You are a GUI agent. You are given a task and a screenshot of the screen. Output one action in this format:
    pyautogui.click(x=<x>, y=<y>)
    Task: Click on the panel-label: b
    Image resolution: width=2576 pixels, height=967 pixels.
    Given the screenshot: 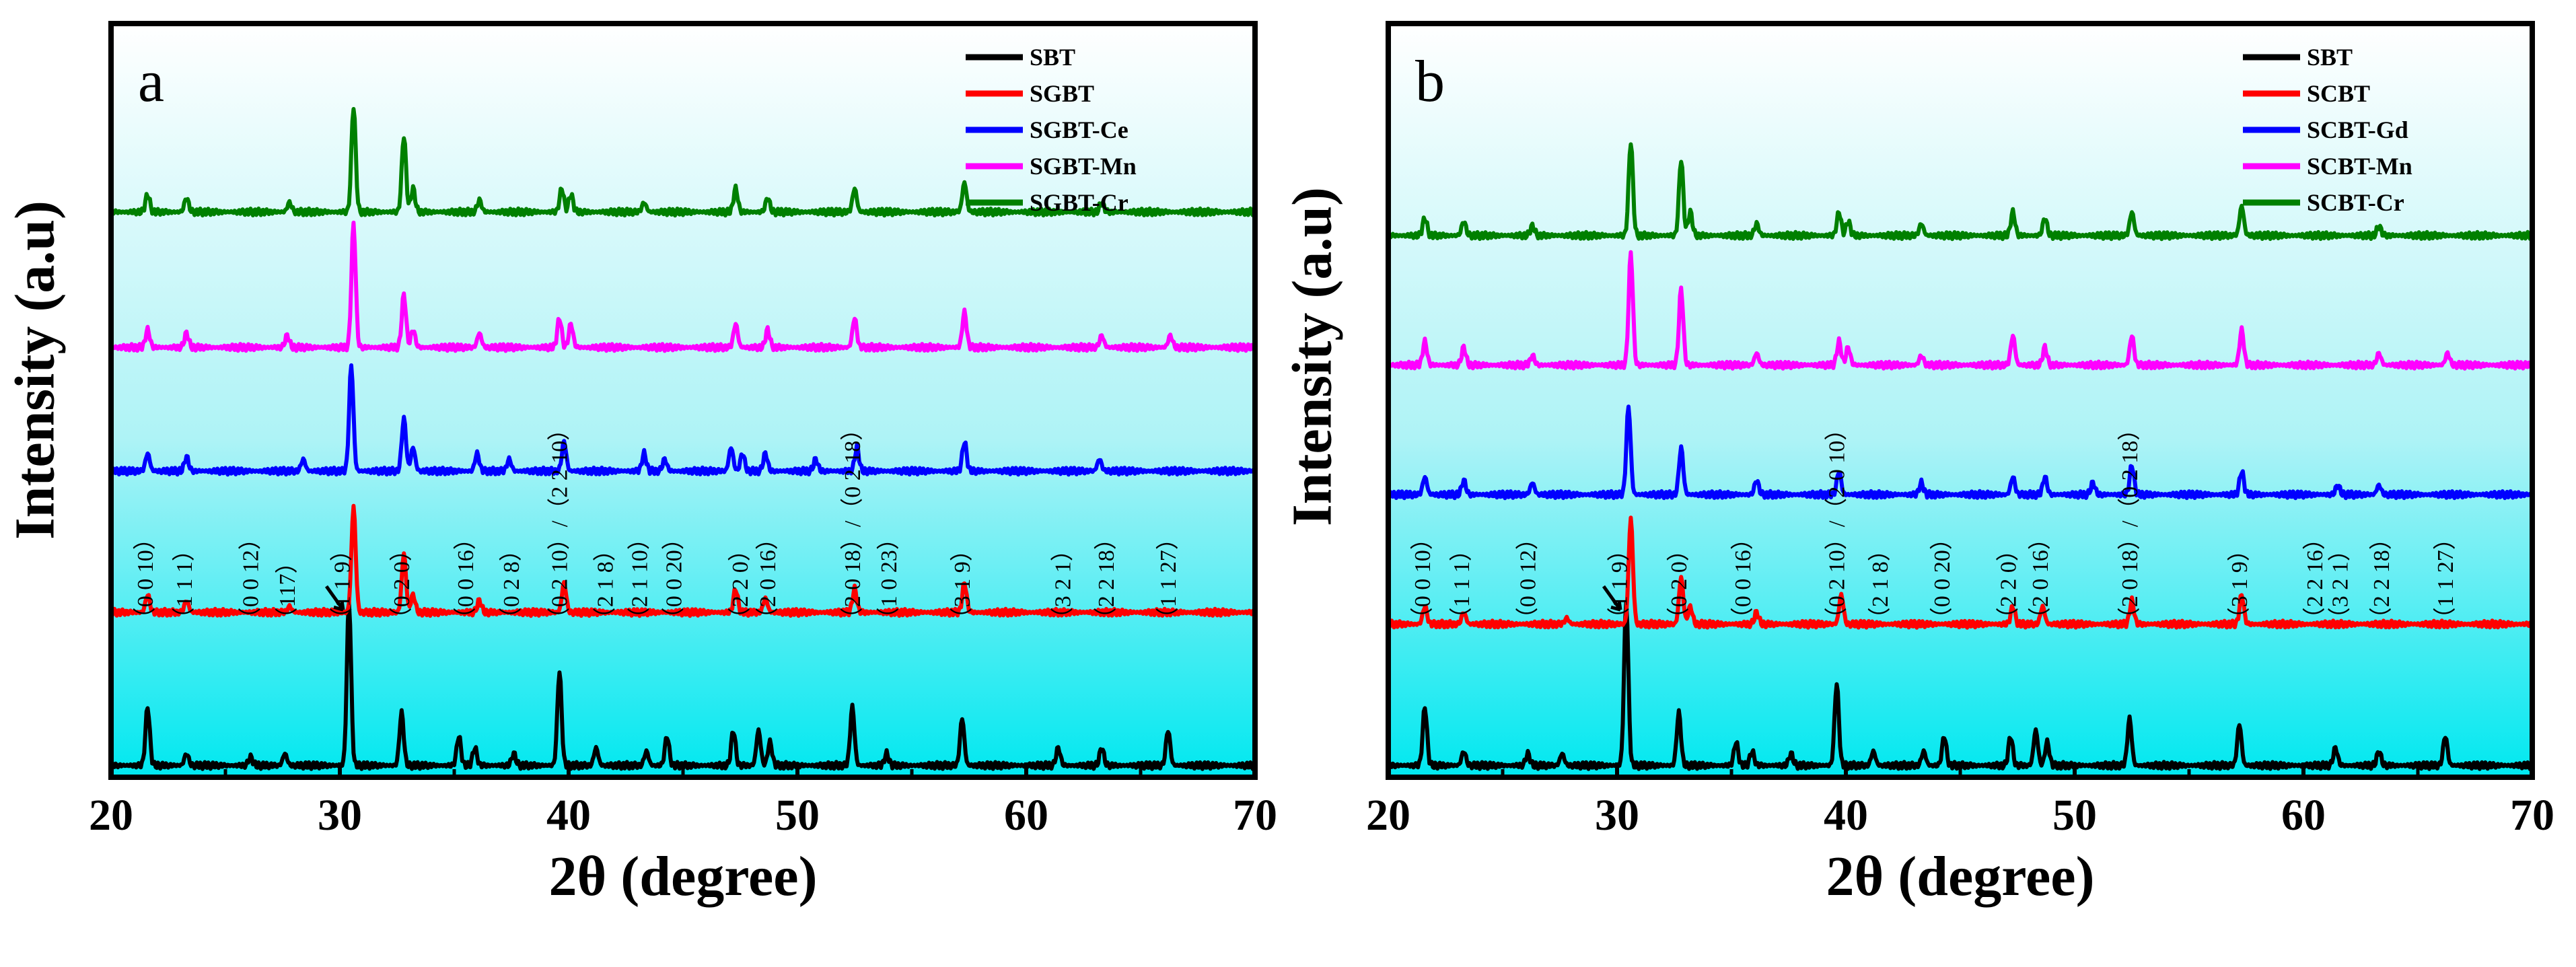 What is the action you would take?
    pyautogui.click(x=1430, y=81)
    